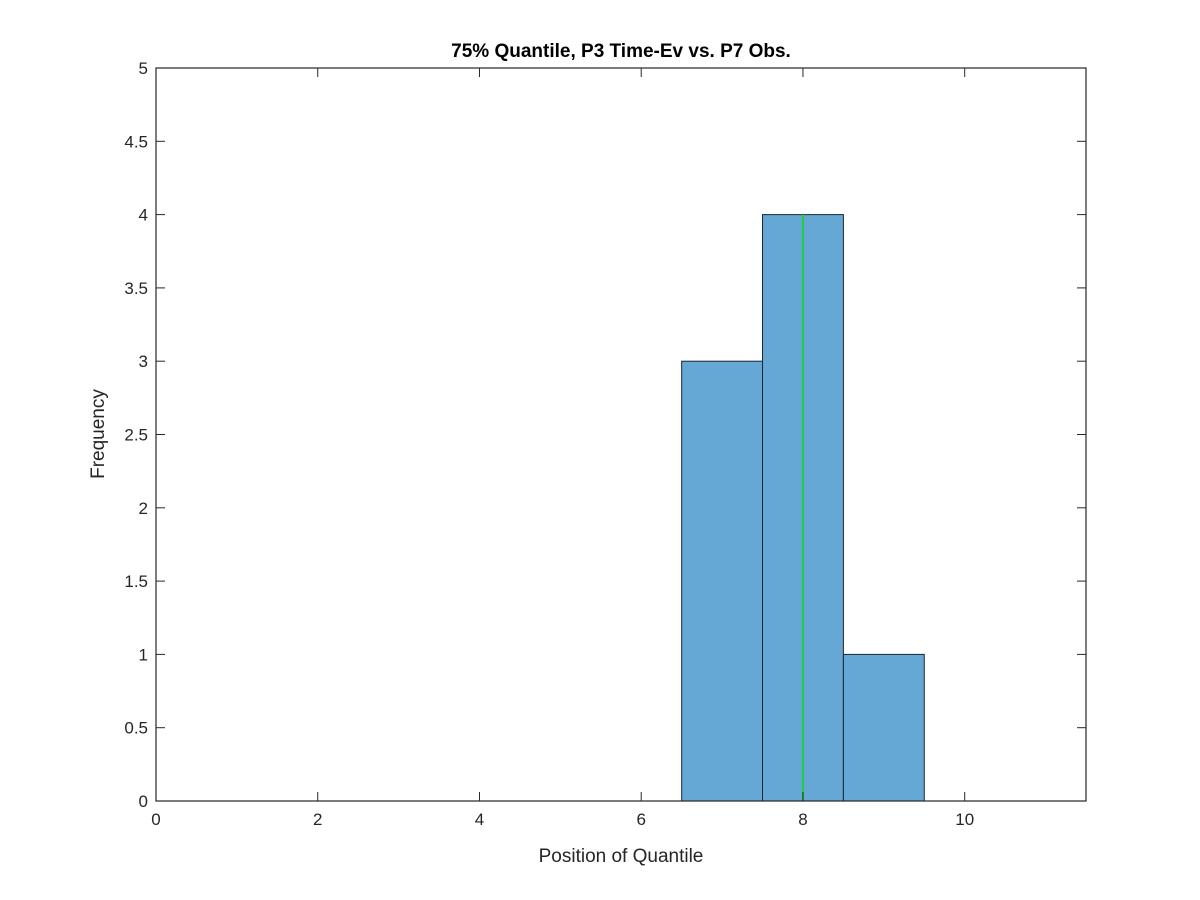 The height and width of the screenshot is (900, 1200). Describe the element at coordinates (143, 801) in the screenshot. I see `y-tick-label: 0` at that location.